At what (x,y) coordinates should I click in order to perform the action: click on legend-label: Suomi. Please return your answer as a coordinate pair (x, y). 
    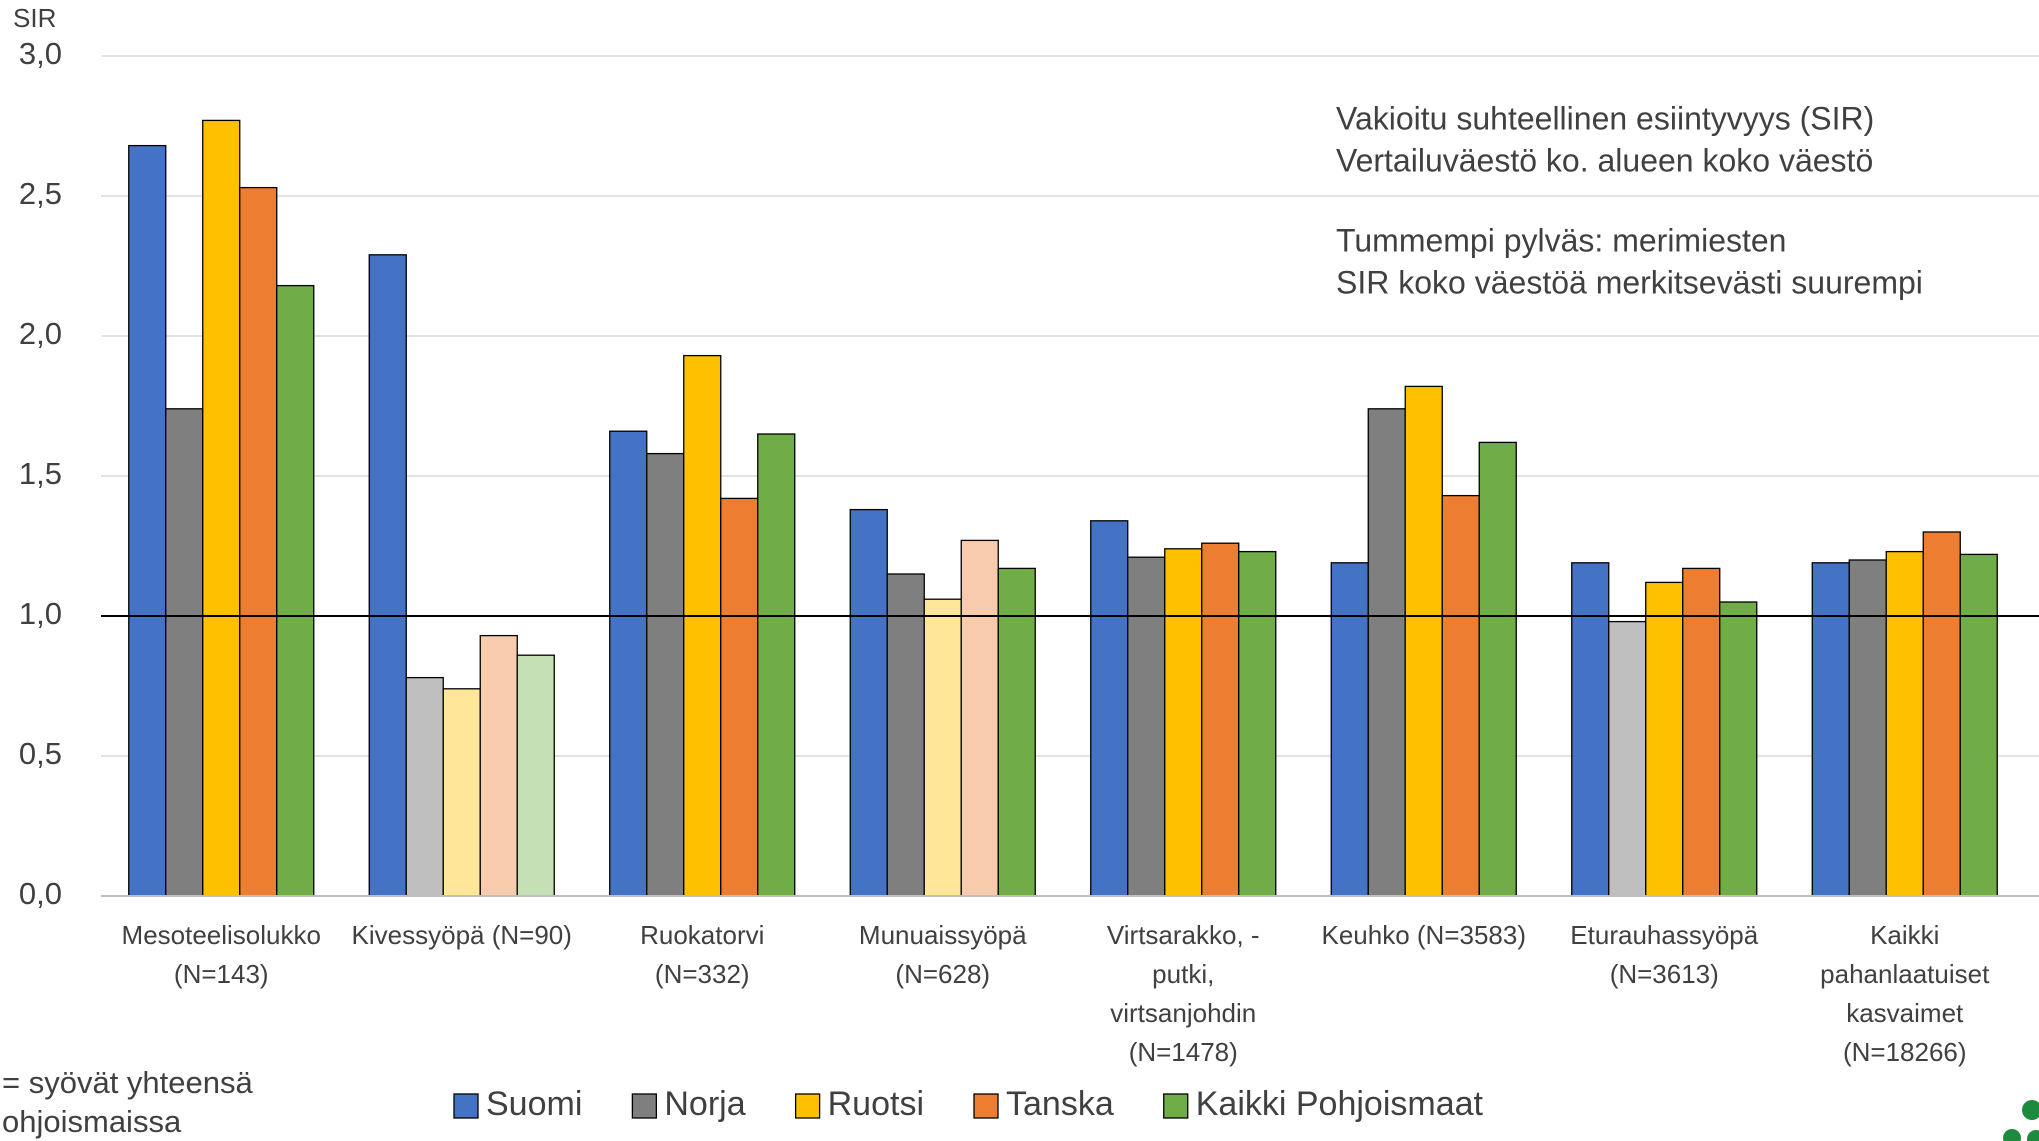
    Looking at the image, I should click on (534, 1104).